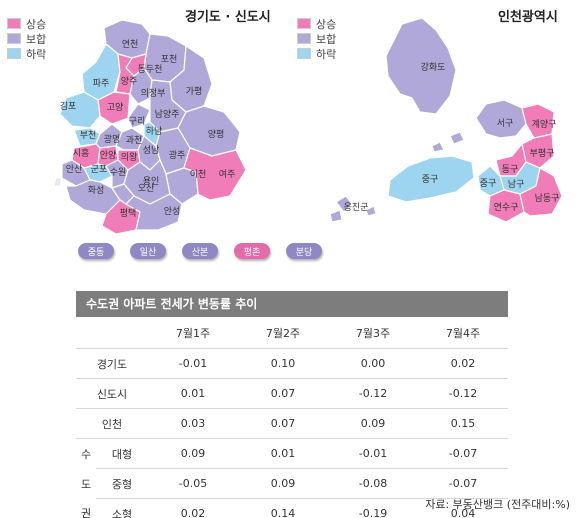 This screenshot has width=588, height=518. What do you see at coordinates (96, 251) in the screenshot?
I see `new-town-jungdong: 중동` at bounding box center [96, 251].